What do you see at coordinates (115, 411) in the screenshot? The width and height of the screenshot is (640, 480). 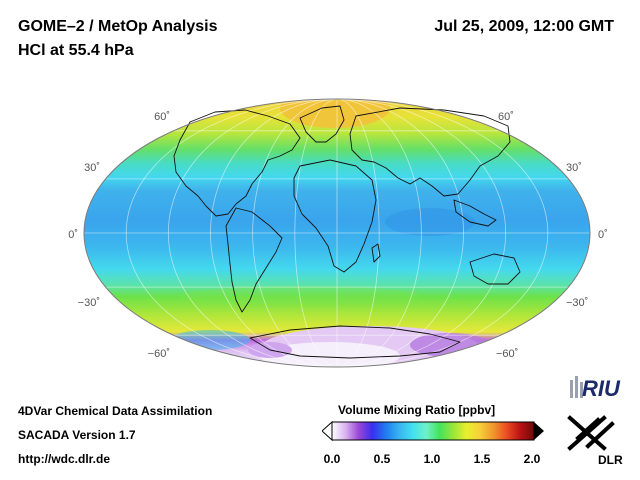 I see `footer-assimilation: 4DVar Chemical Data Assimilation` at bounding box center [115, 411].